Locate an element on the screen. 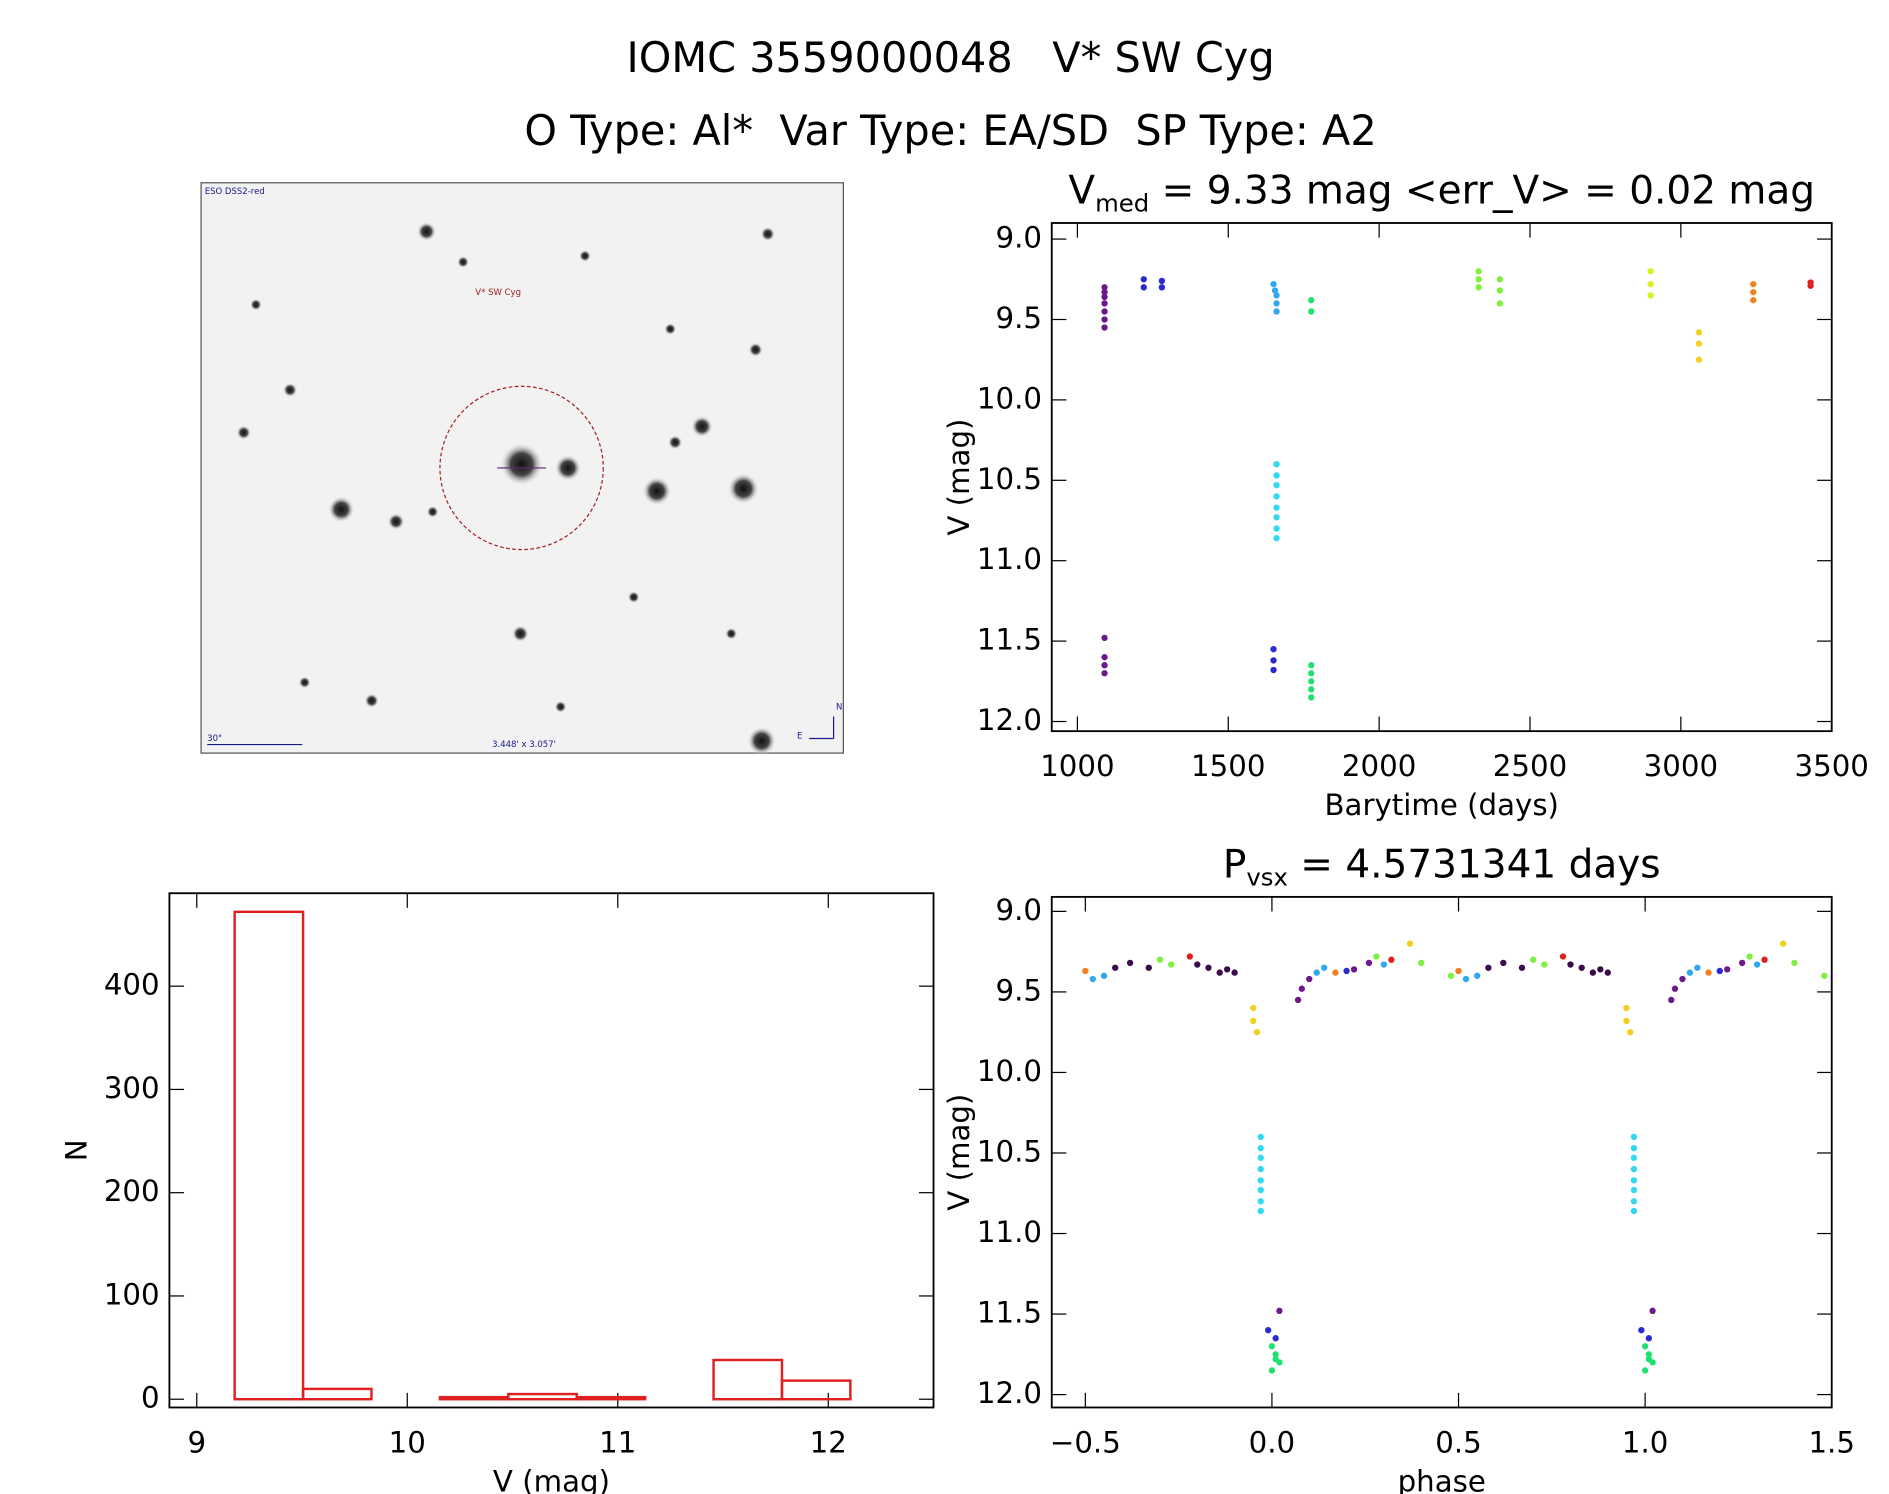  title: IOMC 3559000048 V* SW Cyg is located at coordinates (951, 58).